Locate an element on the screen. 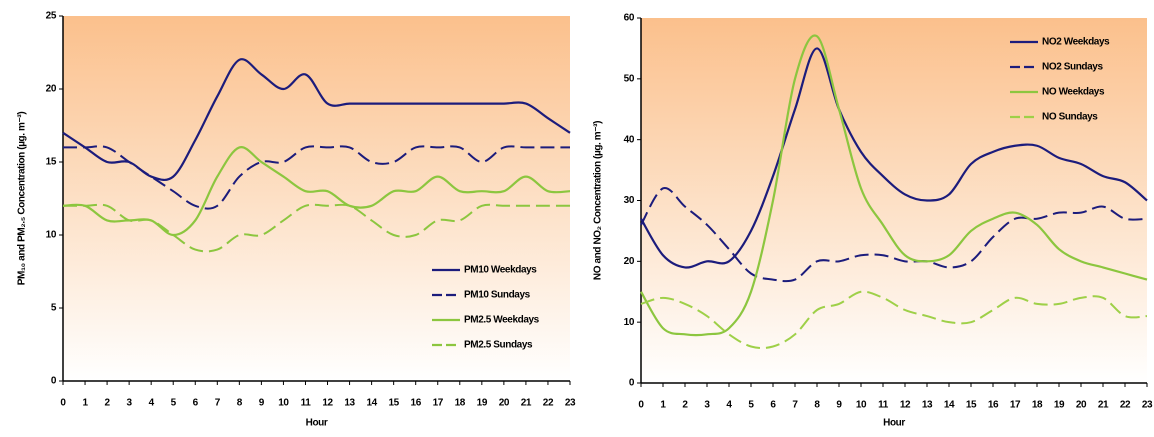  legend-label: PM10 Weekdays is located at coordinates (500, 270).